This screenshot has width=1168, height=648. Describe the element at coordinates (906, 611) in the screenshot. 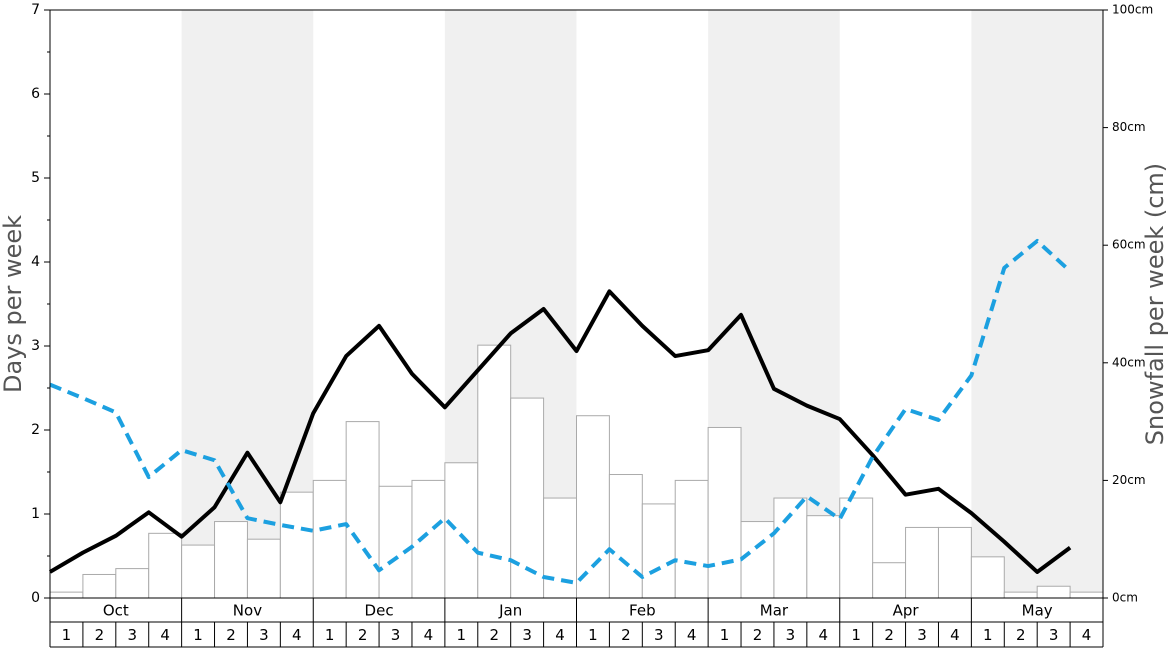

I see `month-label: Apr` at that location.